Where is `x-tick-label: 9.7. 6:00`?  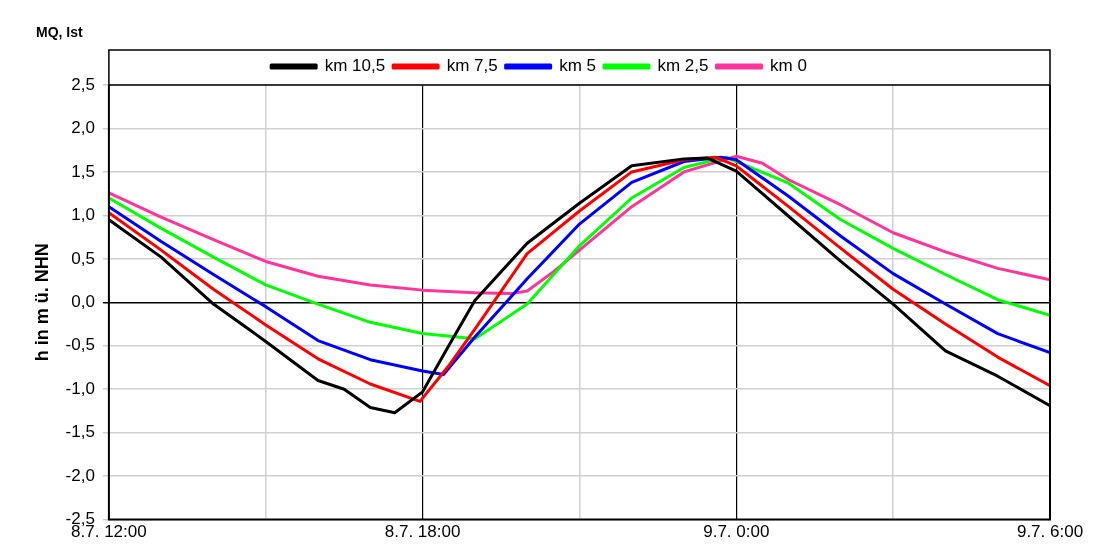
x-tick-label: 9.7. 6:00 is located at coordinates (1050, 532).